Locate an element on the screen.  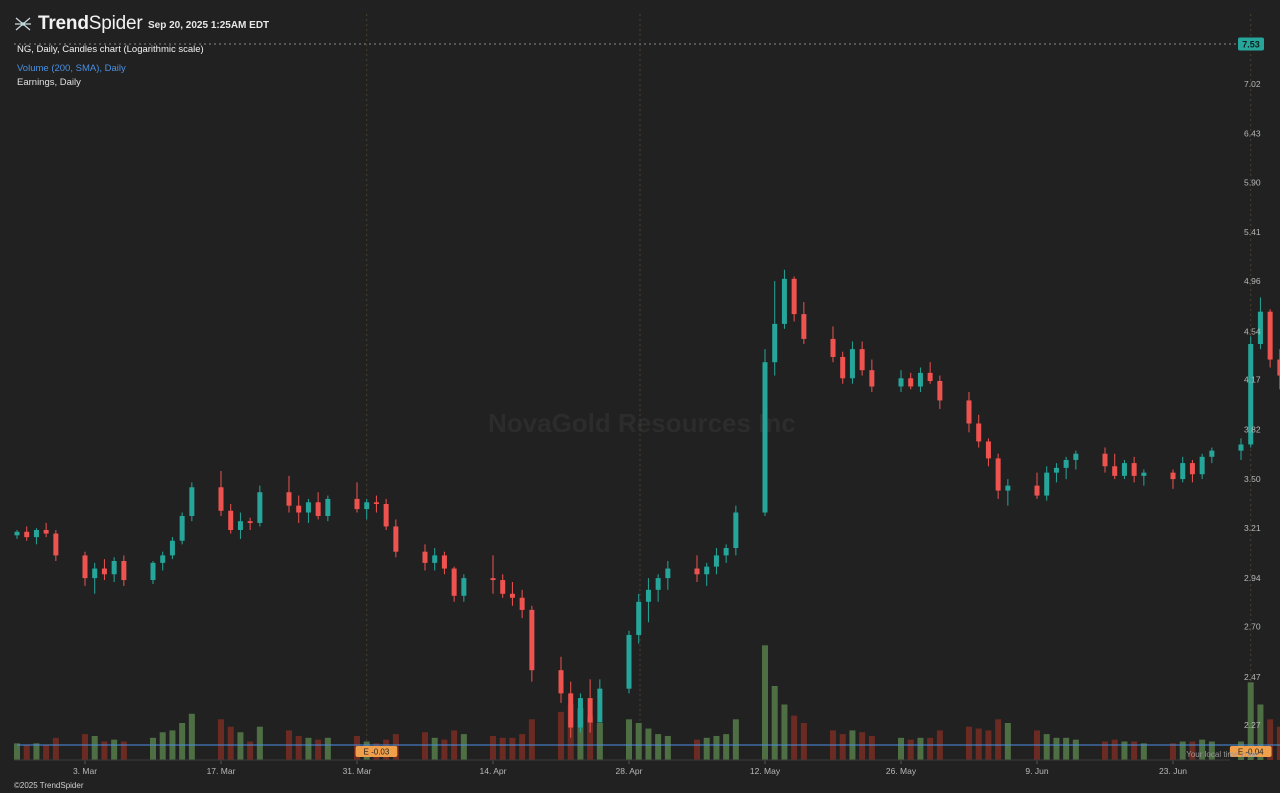
time-tick-label: 28. Apr is located at coordinates (629, 771).